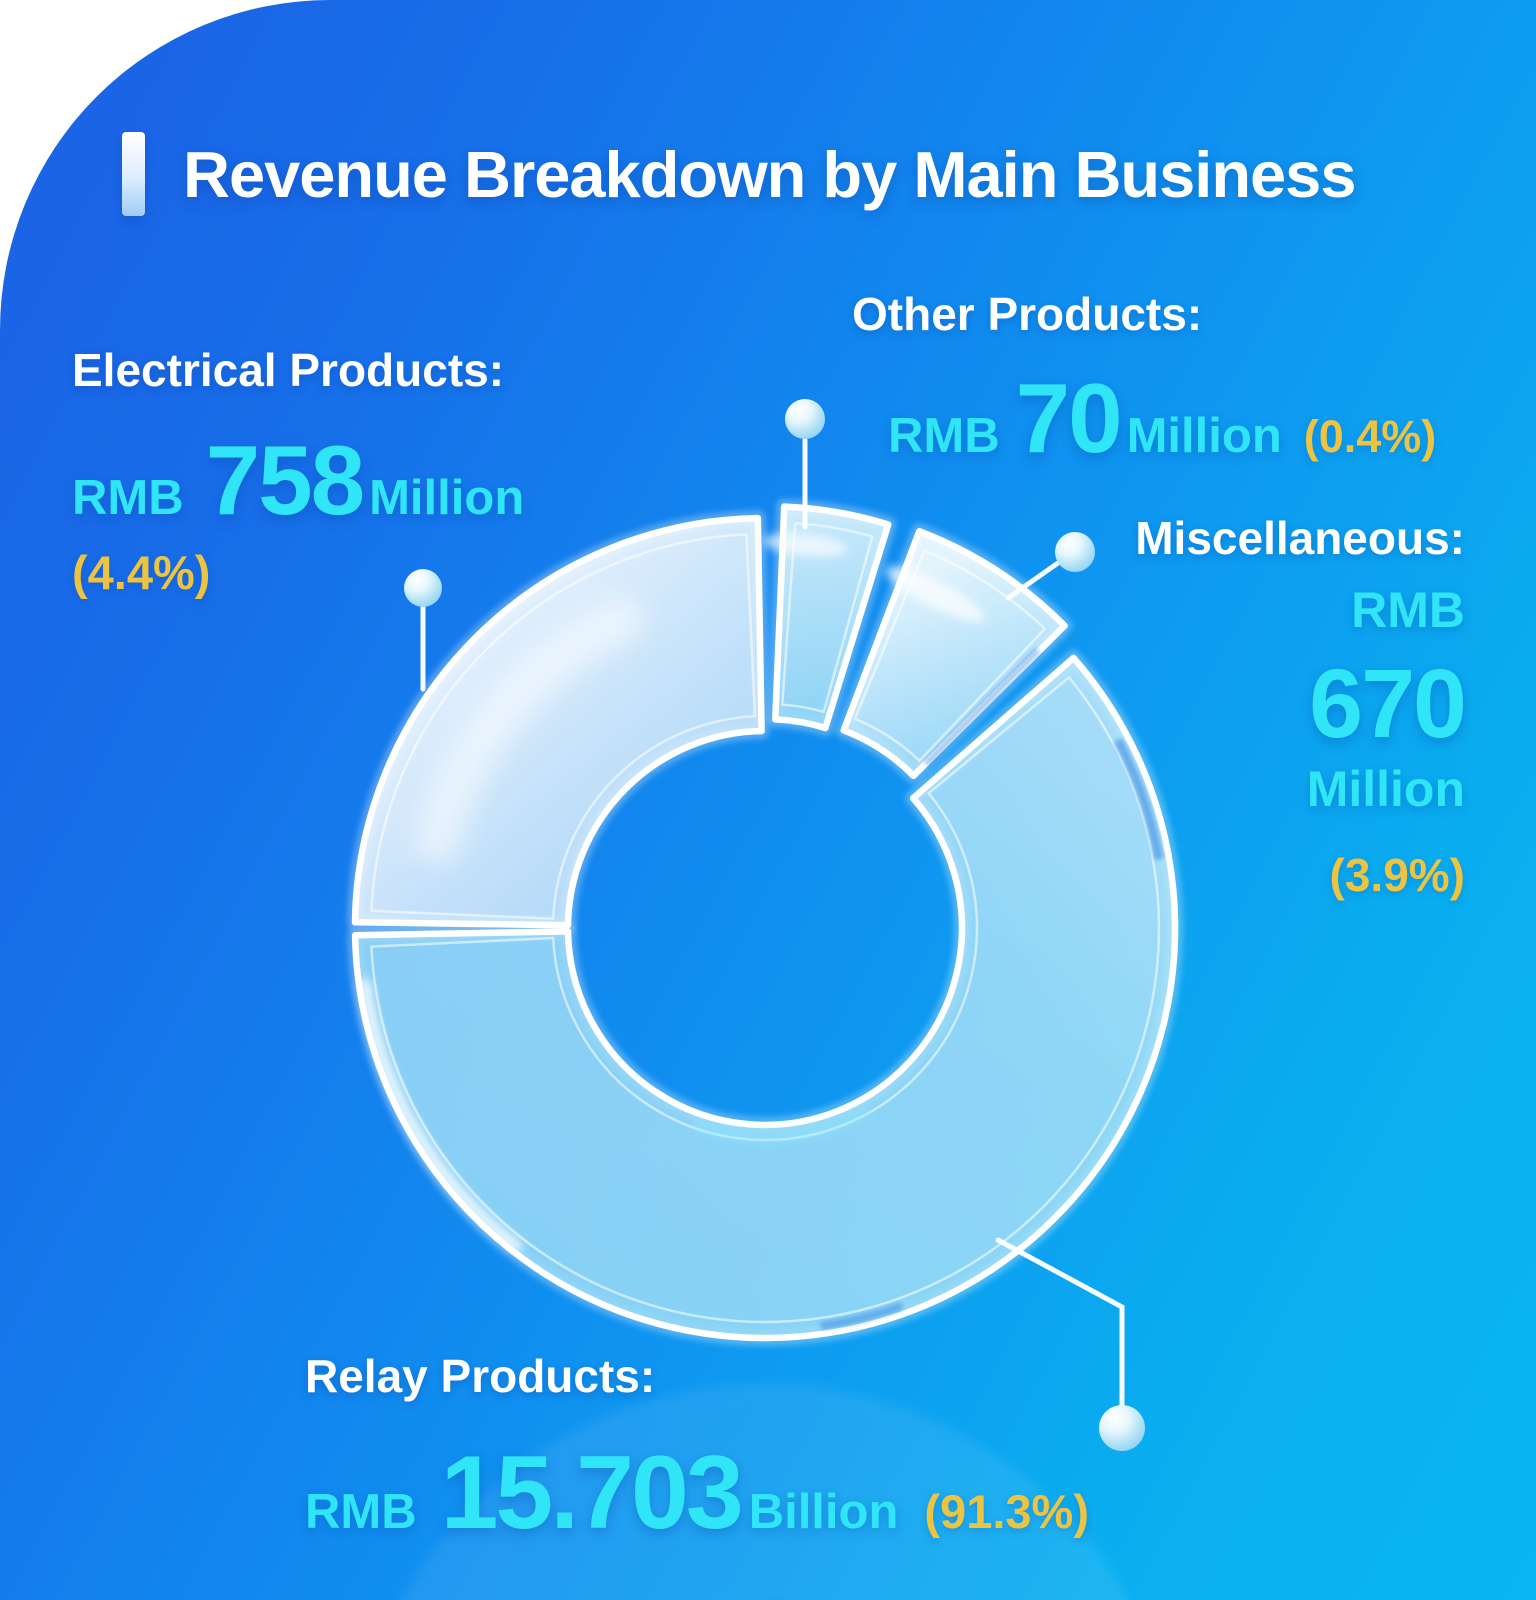 Image resolution: width=1536 pixels, height=1600 pixels. Describe the element at coordinates (1033, 580) in the screenshot. I see `leader-line-misc` at that location.